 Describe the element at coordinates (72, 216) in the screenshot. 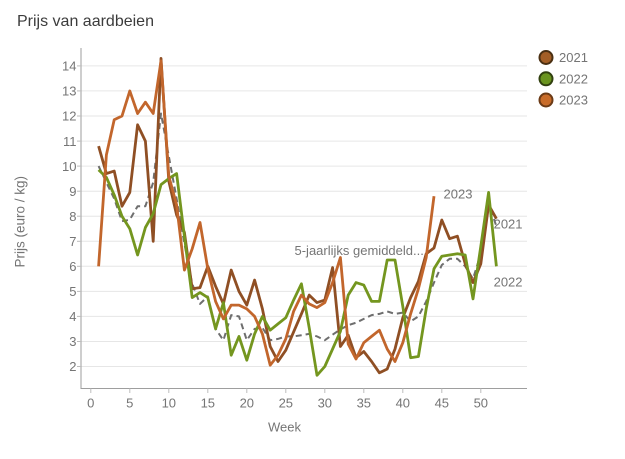

I see `svg-text: 8` at that location.